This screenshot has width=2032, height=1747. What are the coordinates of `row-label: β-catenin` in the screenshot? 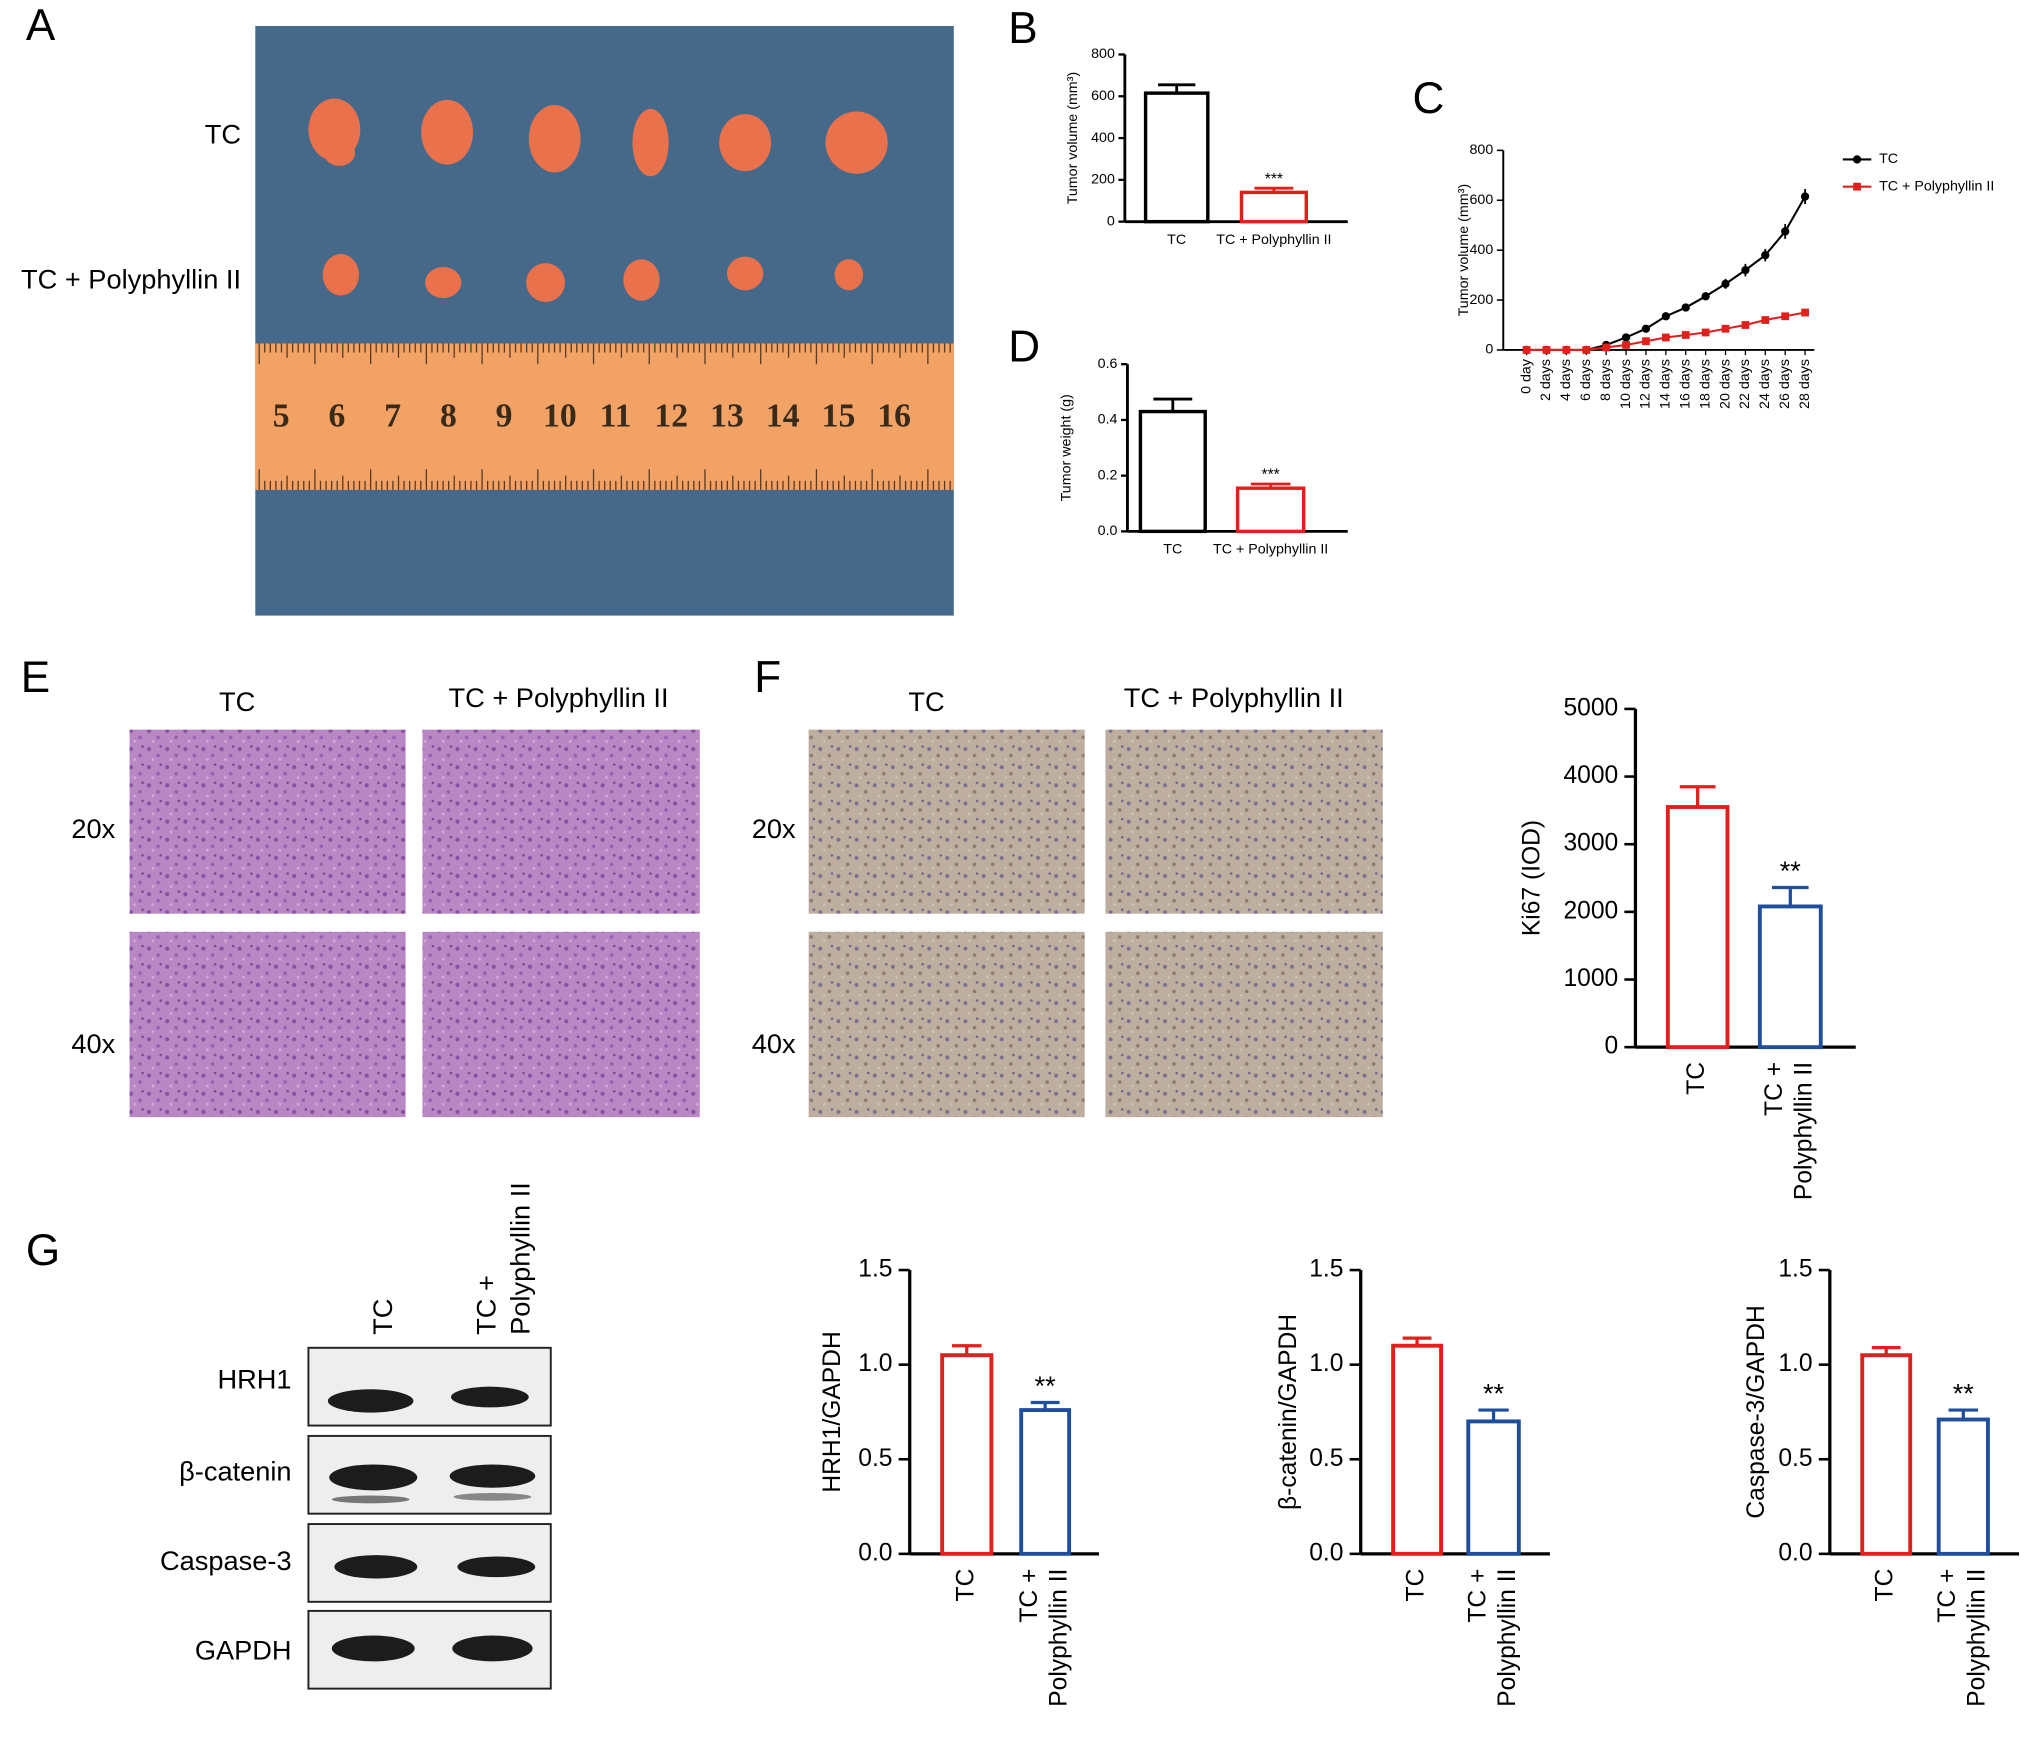 It's located at (235, 1471).